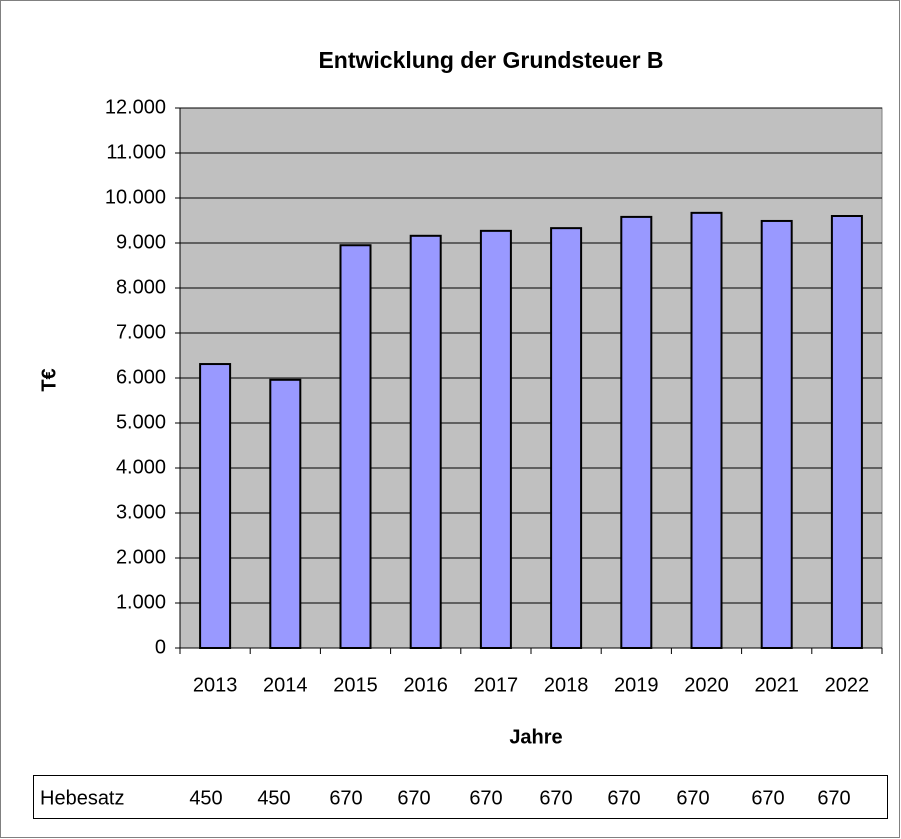 The width and height of the screenshot is (901, 839). I want to click on table-border, so click(460, 797).